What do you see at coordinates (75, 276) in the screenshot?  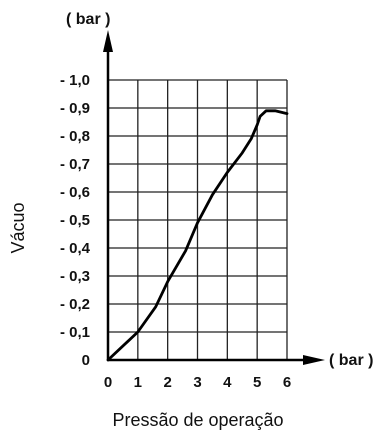 I see `y-tick-label: - 0,3` at bounding box center [75, 276].